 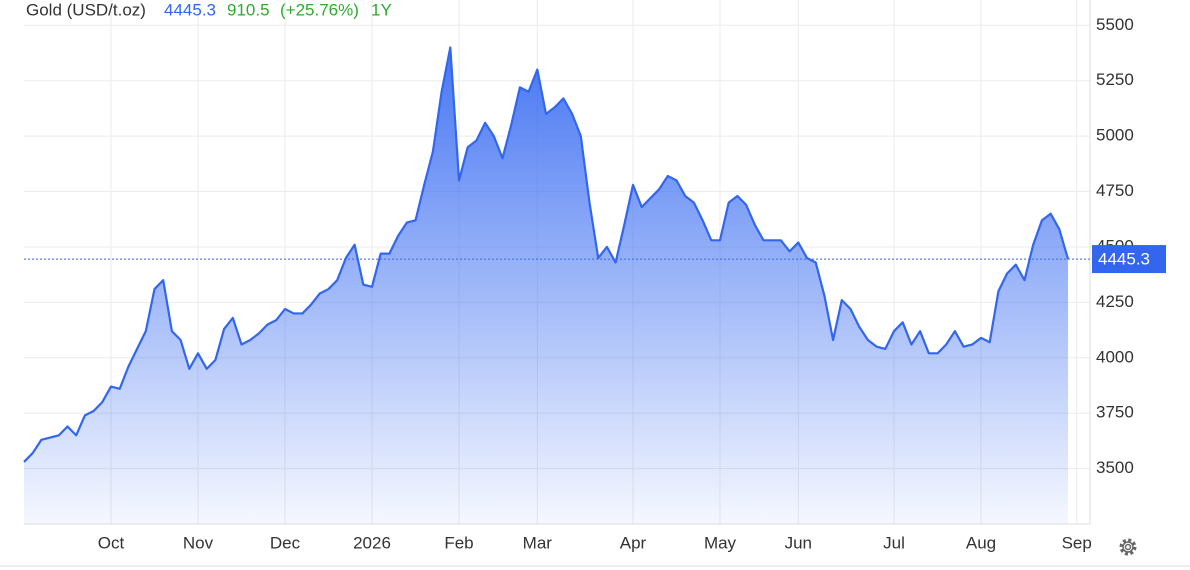 I want to click on y-tick-label: 5250, so click(x=1115, y=79).